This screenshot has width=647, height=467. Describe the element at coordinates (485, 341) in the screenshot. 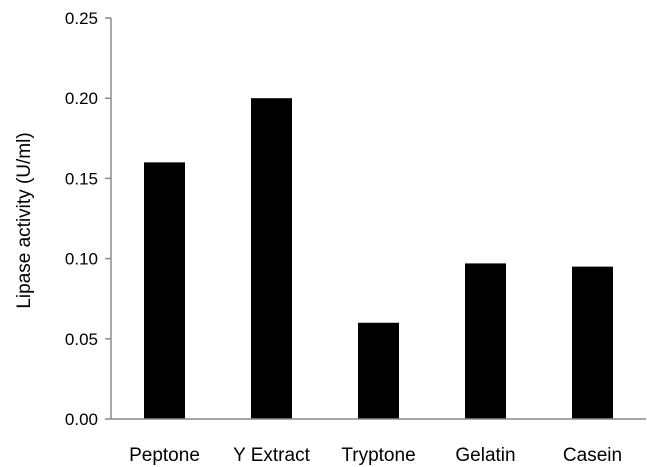

I see `bar-gelatin` at that location.